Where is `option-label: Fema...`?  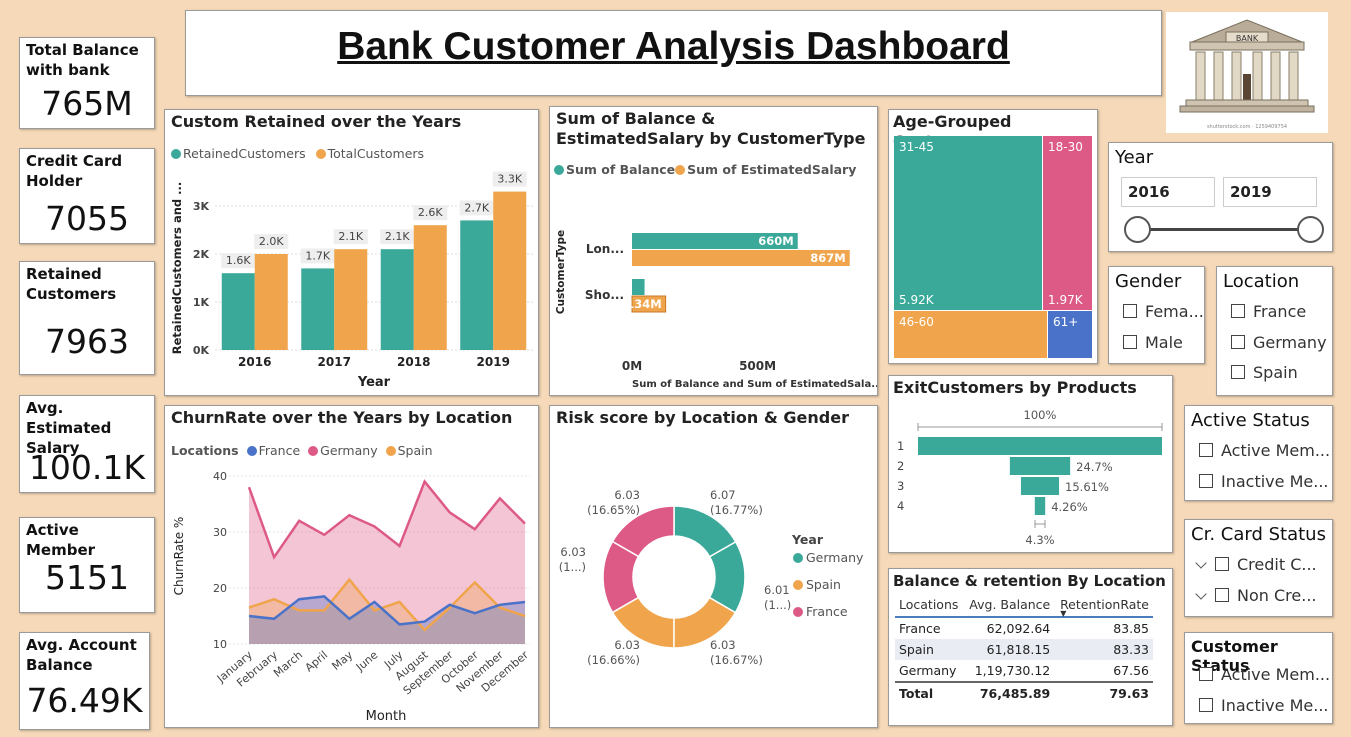
option-label: Fema... is located at coordinates (1174, 311).